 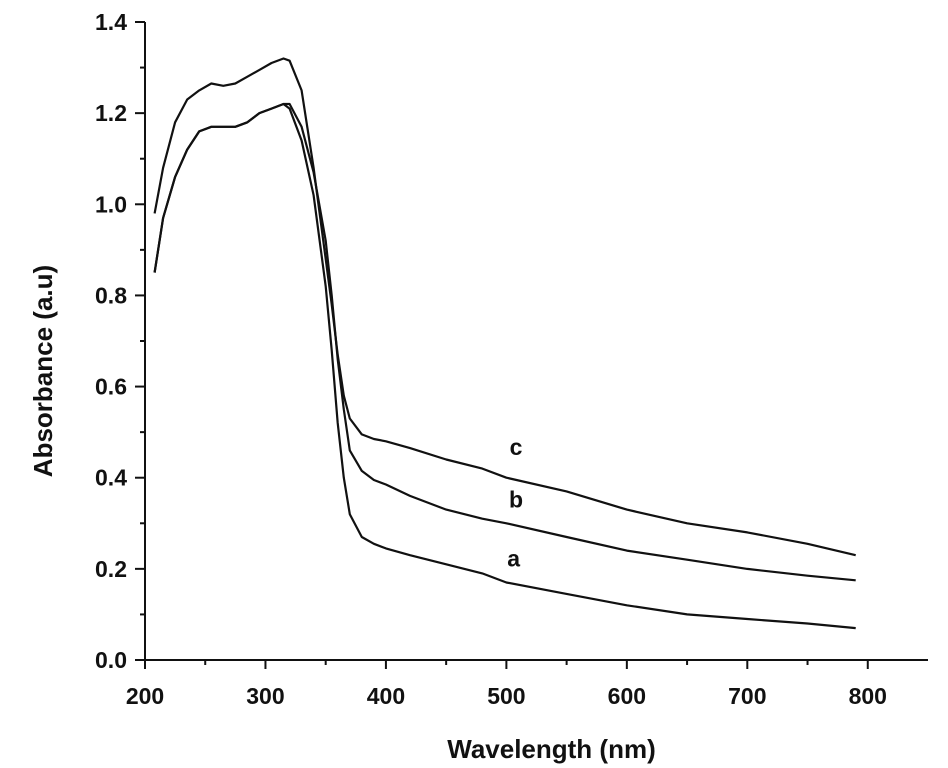 What do you see at coordinates (265, 696) in the screenshot?
I see `x-tick-label: 300` at bounding box center [265, 696].